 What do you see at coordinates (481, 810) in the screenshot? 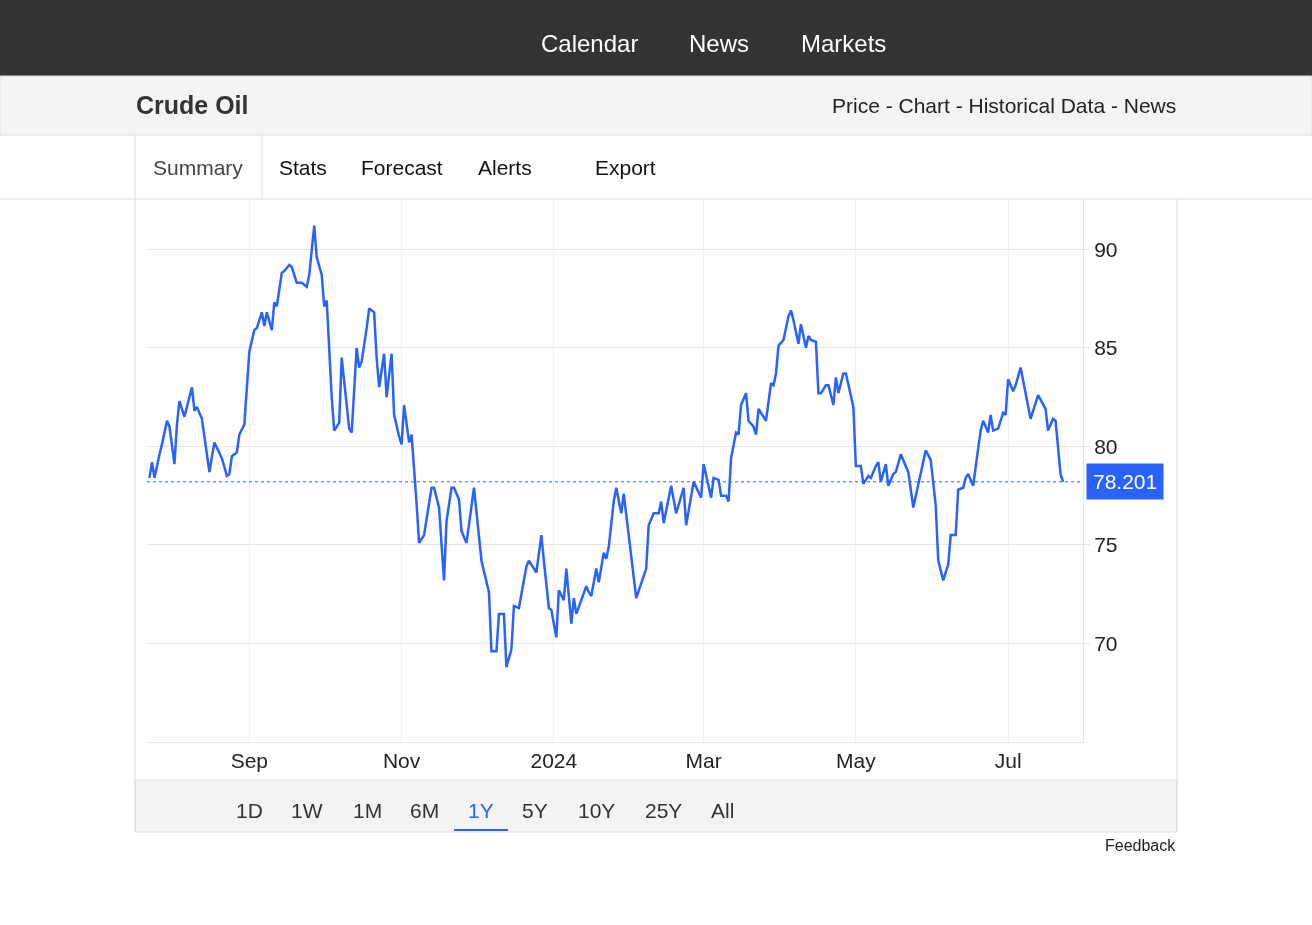
I see `text: 1Y` at bounding box center [481, 810].